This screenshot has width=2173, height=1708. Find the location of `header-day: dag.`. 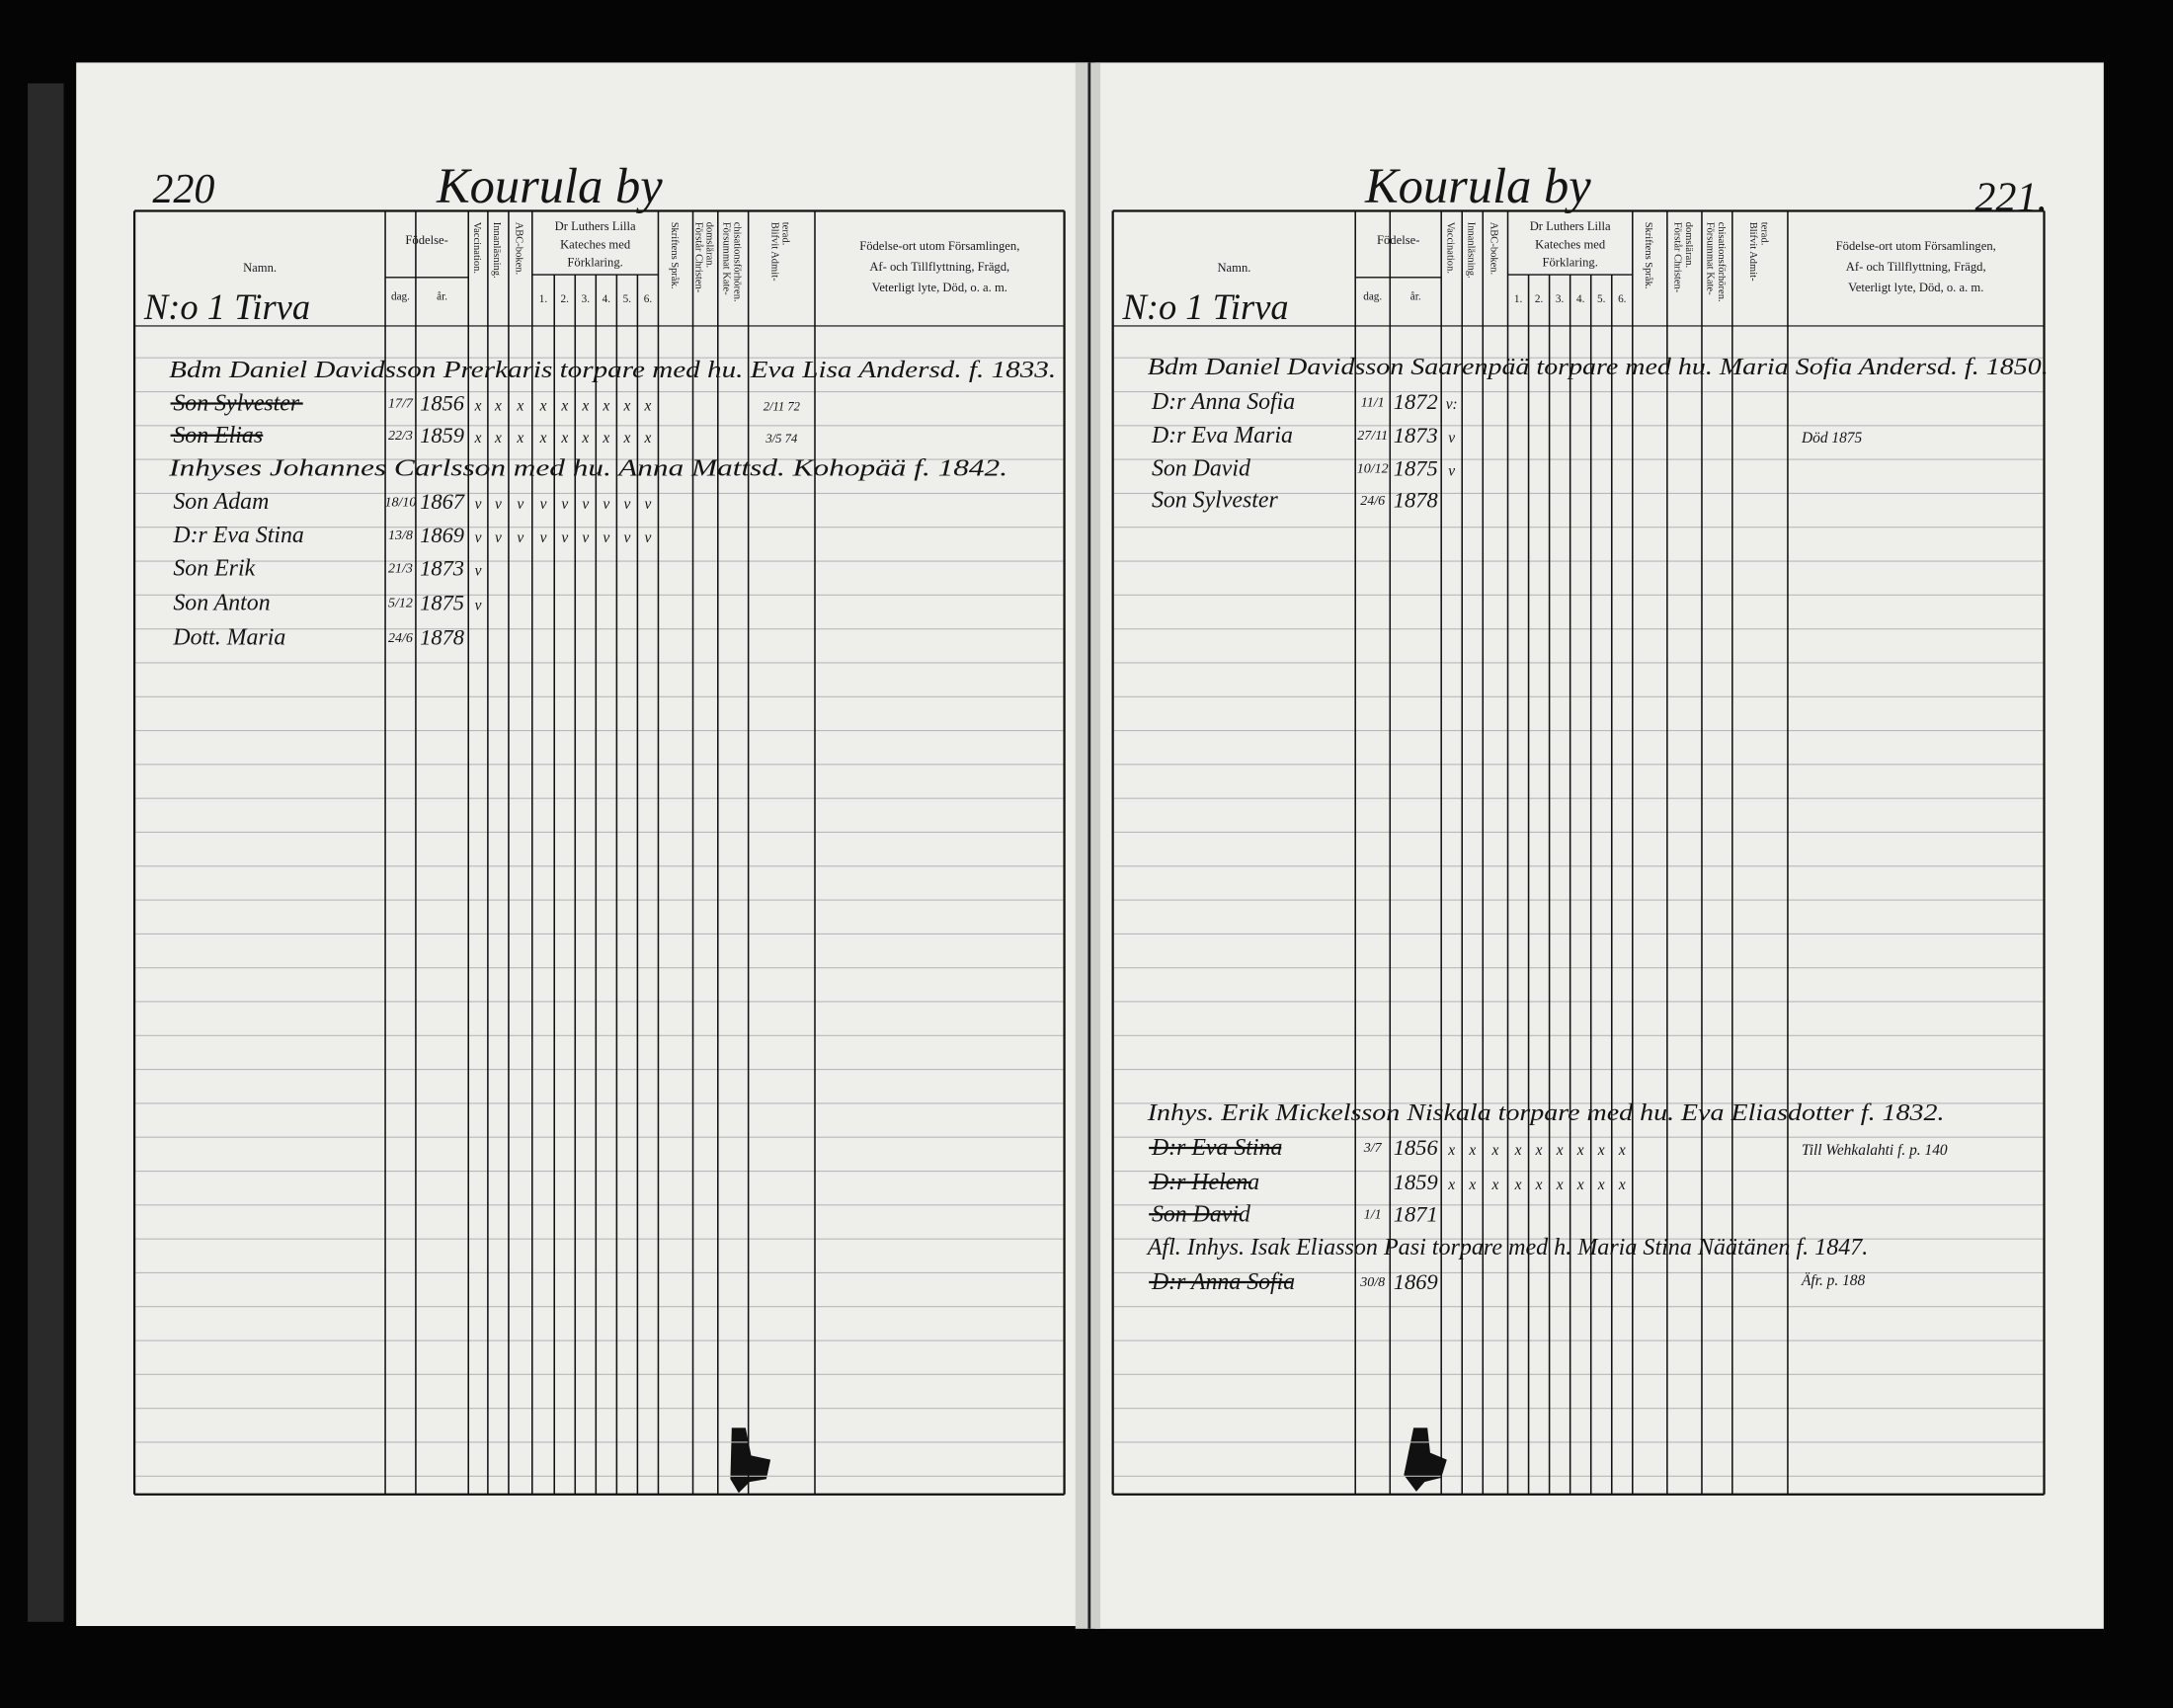

header-day: dag. is located at coordinates (1372, 296).